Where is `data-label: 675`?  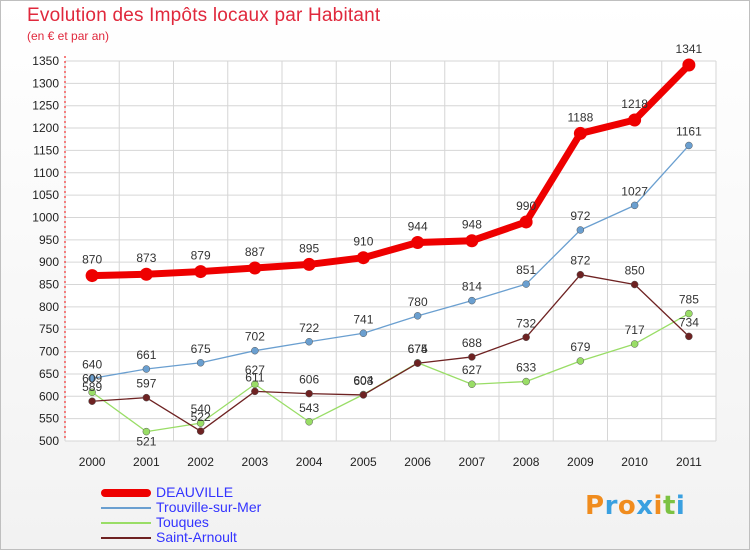
data-label: 675 is located at coordinates (418, 349).